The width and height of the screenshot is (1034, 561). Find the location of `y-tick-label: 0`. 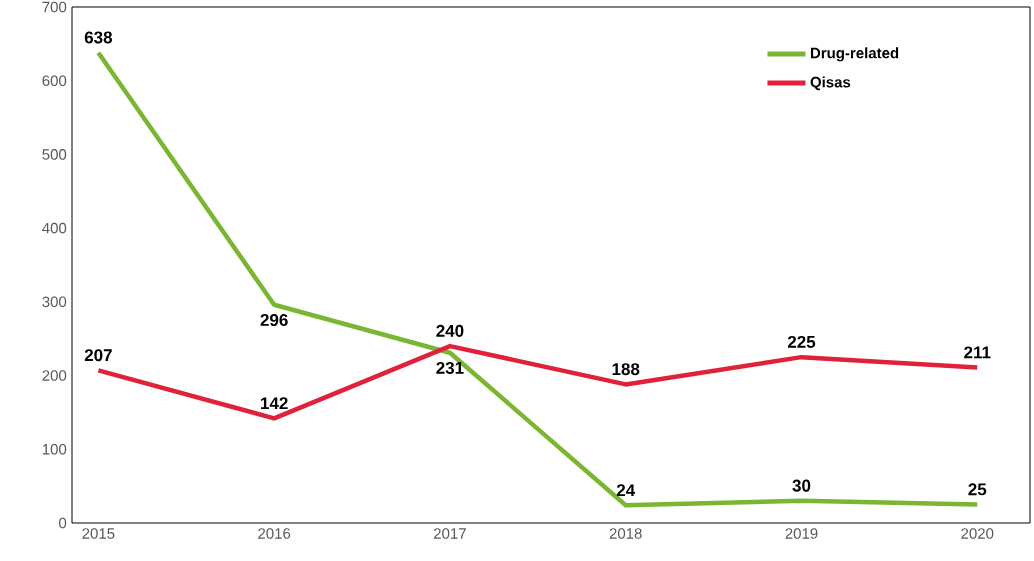

y-tick-label: 0 is located at coordinates (63, 523).